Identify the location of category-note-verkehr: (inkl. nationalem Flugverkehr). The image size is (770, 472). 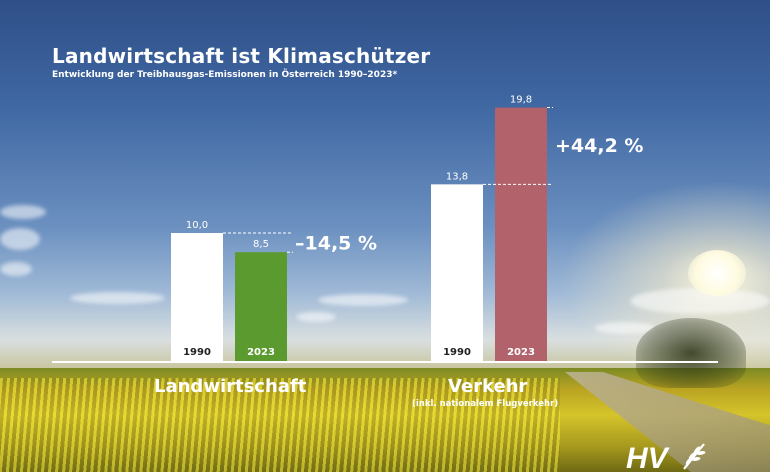
(485, 404).